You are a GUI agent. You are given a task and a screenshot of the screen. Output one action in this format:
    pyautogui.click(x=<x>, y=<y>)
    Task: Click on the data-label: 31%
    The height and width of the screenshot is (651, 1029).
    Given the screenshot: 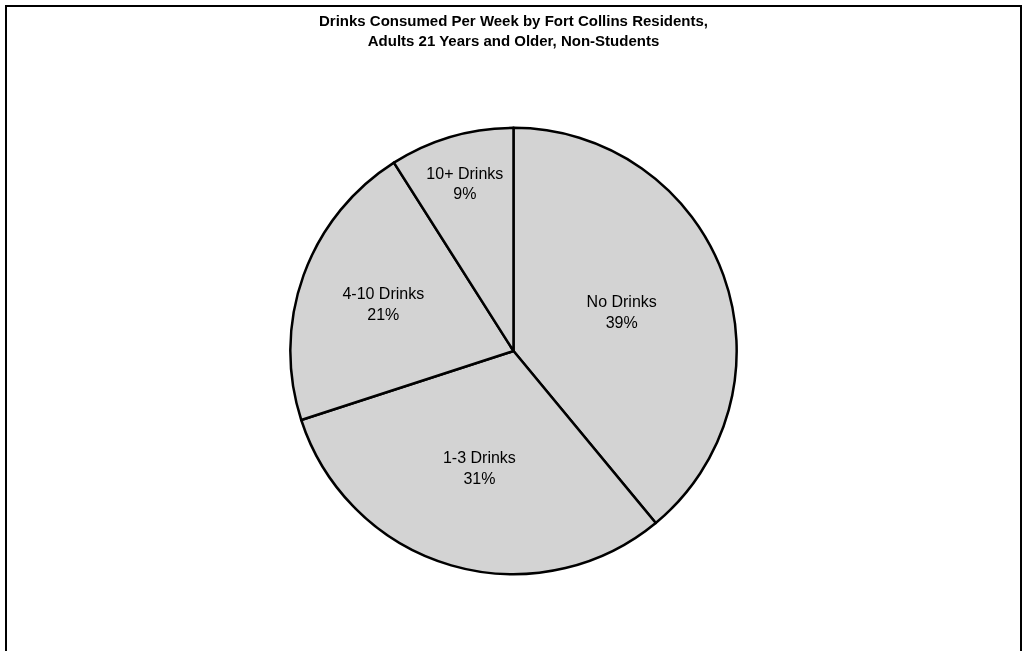 What is the action you would take?
    pyautogui.click(x=479, y=479)
    